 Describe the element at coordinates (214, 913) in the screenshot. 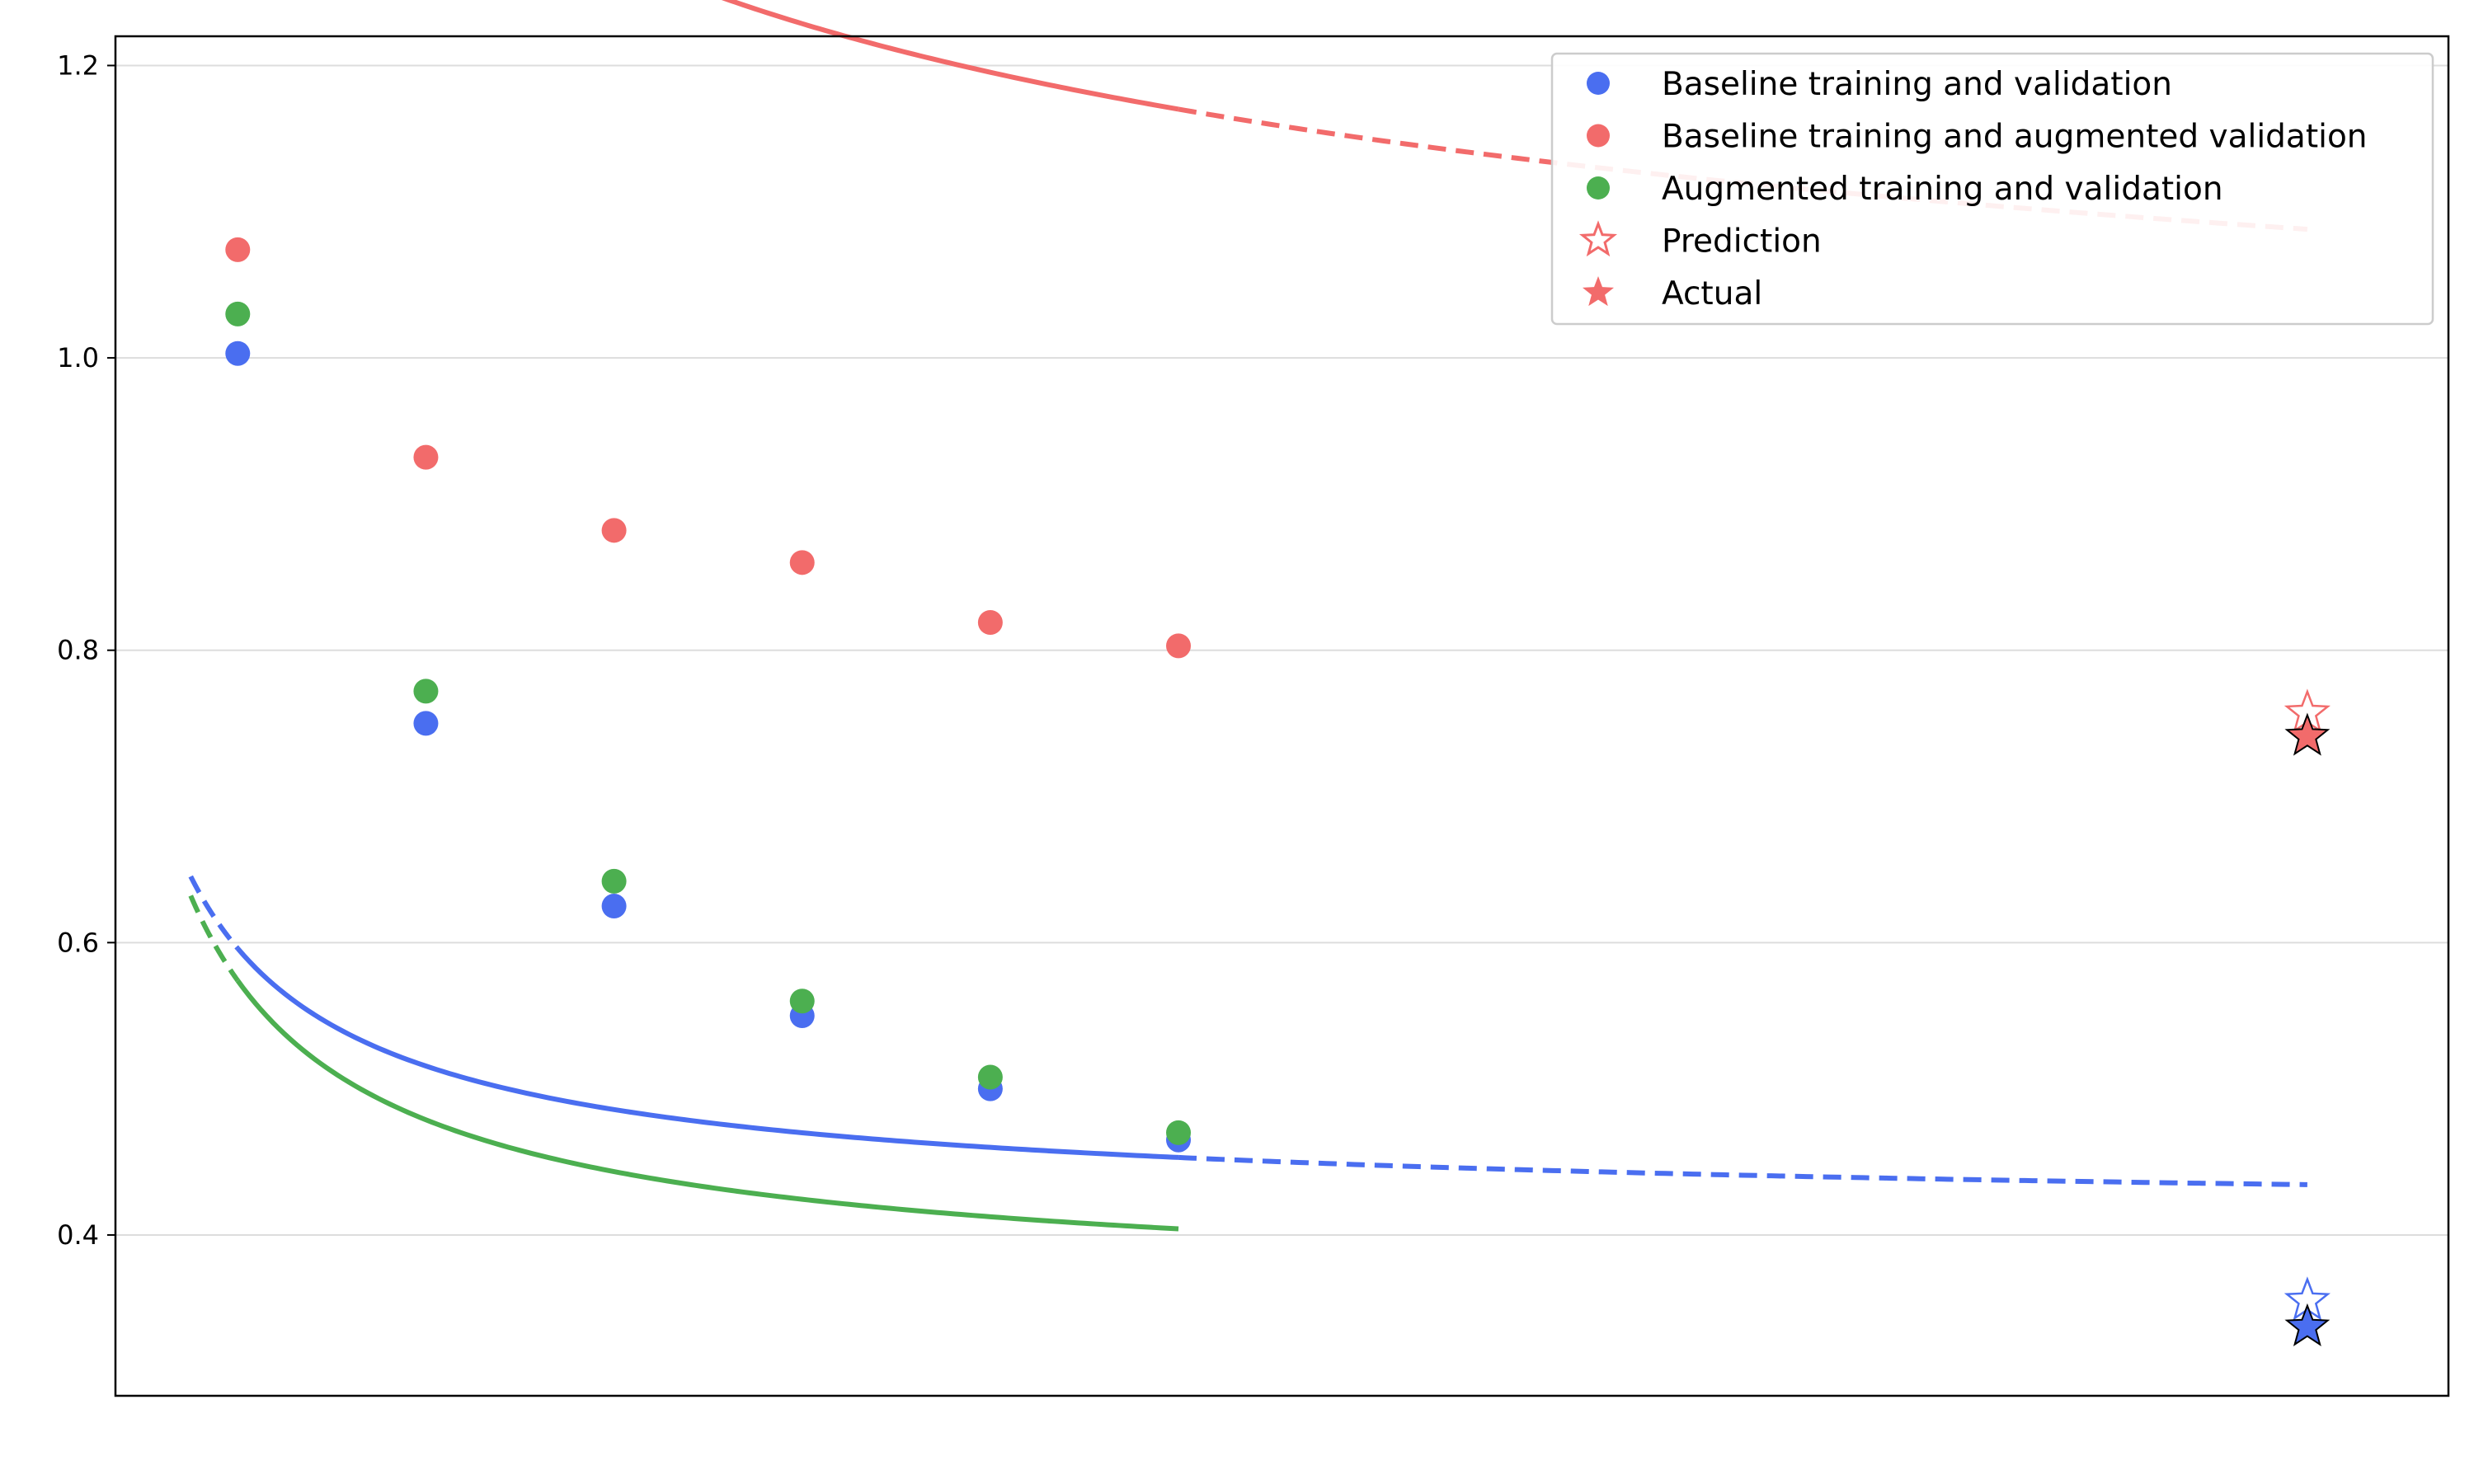

I see `fit-curve-extrapolation-left` at that location.